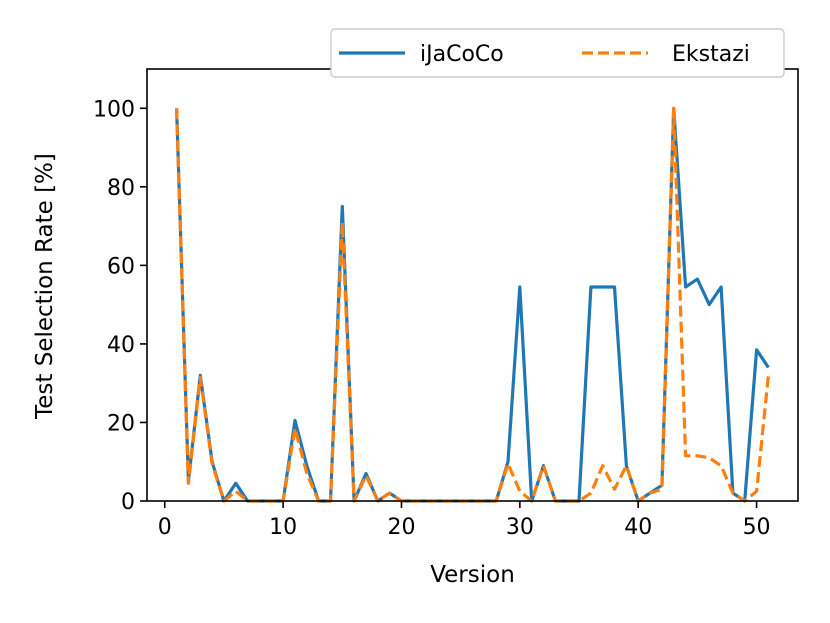 Image resolution: width=830 pixels, height=623 pixels. What do you see at coordinates (114, 109) in the screenshot?
I see `y-tick-label: 100` at bounding box center [114, 109].